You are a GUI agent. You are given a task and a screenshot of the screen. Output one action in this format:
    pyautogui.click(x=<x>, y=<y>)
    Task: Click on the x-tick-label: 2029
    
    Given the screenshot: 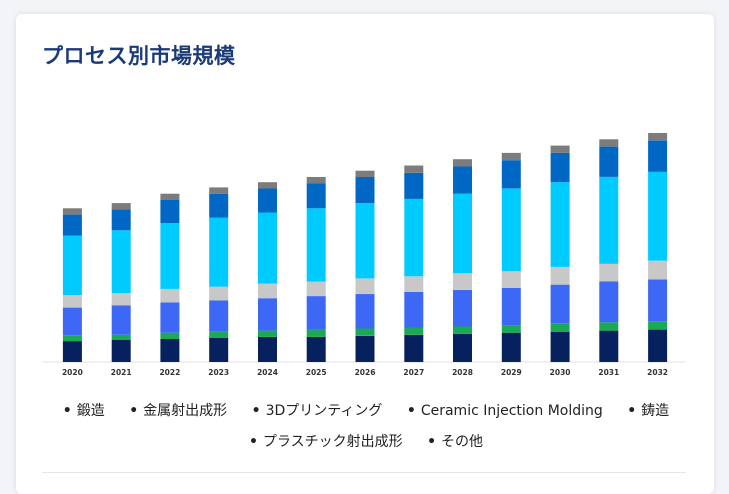 What is the action you would take?
    pyautogui.click(x=511, y=372)
    